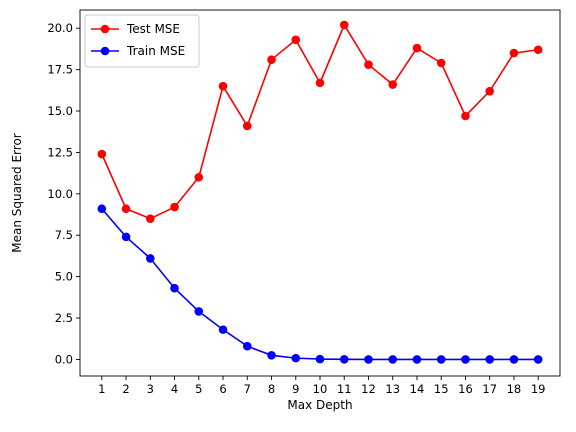 The width and height of the screenshot is (576, 432). Describe the element at coordinates (150, 389) in the screenshot. I see `x-tick-label: 3` at that location.